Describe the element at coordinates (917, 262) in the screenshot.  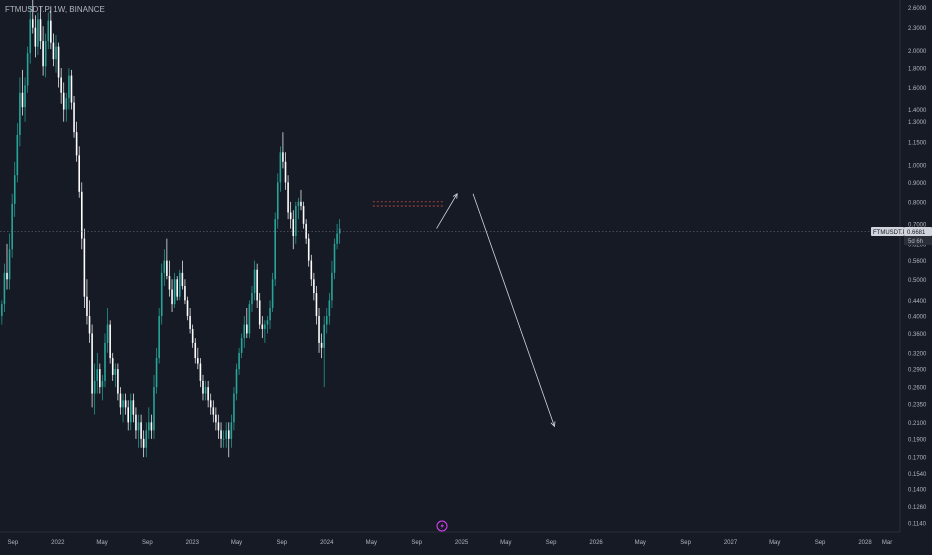
I see `price-tick-label: 0.5600` at that location.